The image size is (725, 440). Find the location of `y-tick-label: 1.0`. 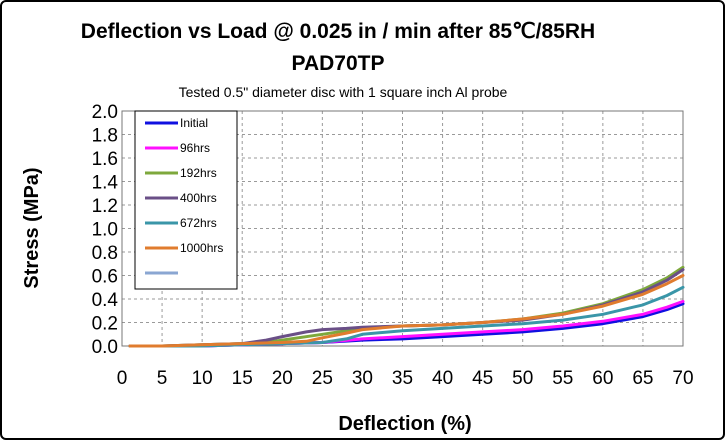

y-tick-label: 1.0 is located at coordinates (105, 230).